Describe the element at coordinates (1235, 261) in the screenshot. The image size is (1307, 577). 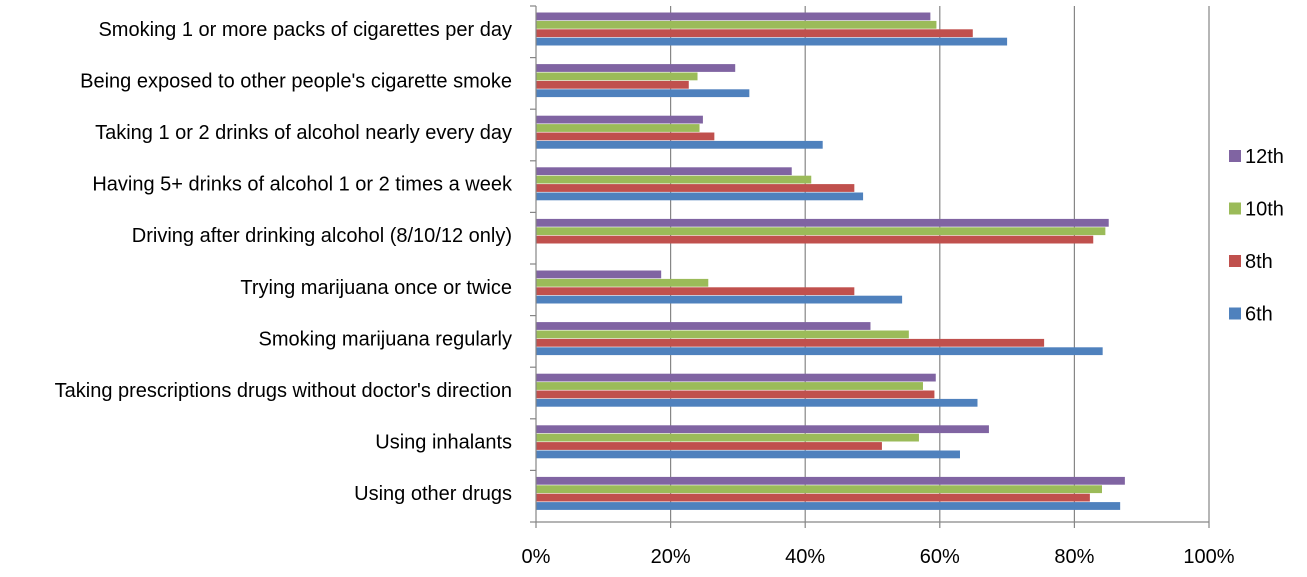
I see `legend-swatch-8th` at that location.